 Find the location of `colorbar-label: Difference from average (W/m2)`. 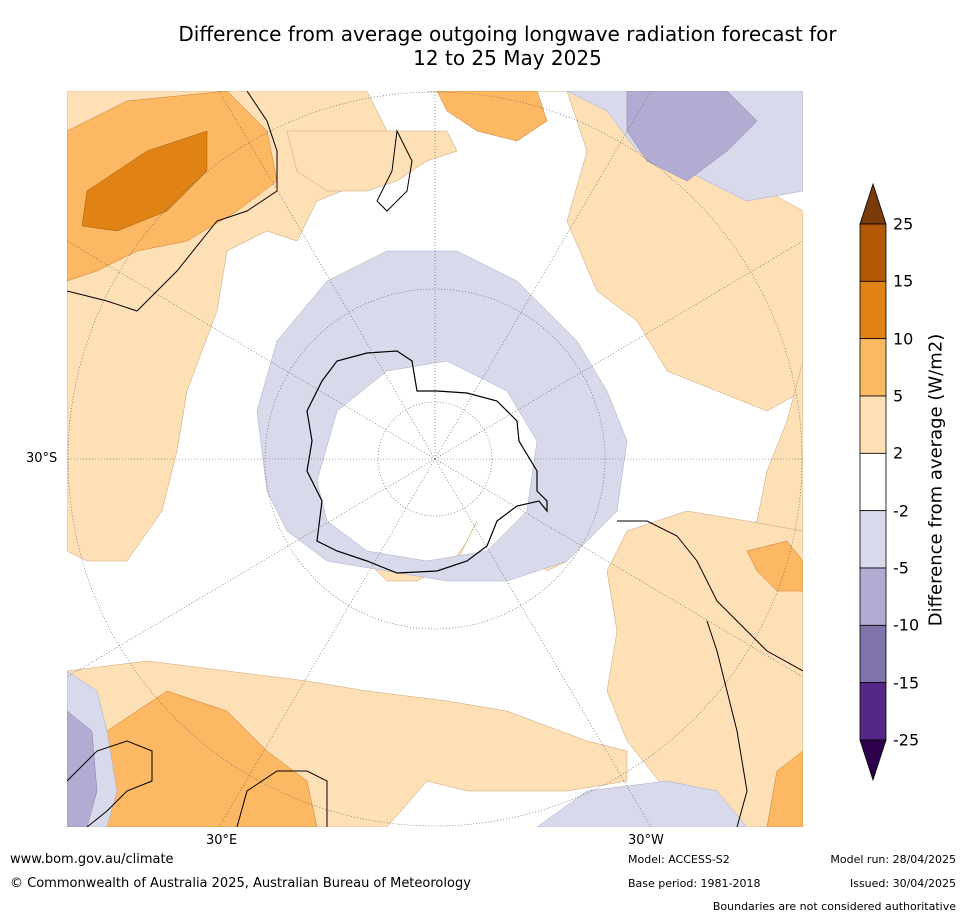

colorbar-label: Difference from average (W/m2) is located at coordinates (936, 480).